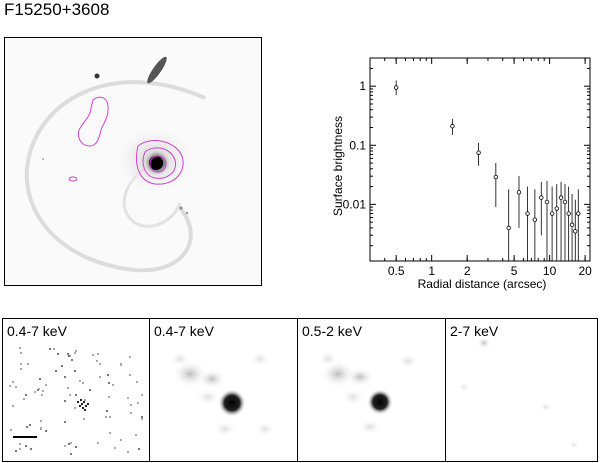 This screenshot has width=600, height=463. What do you see at coordinates (223, 390) in the screenshot?
I see `xray-panel-smoothed-full: 0.4-7 keV` at bounding box center [223, 390].